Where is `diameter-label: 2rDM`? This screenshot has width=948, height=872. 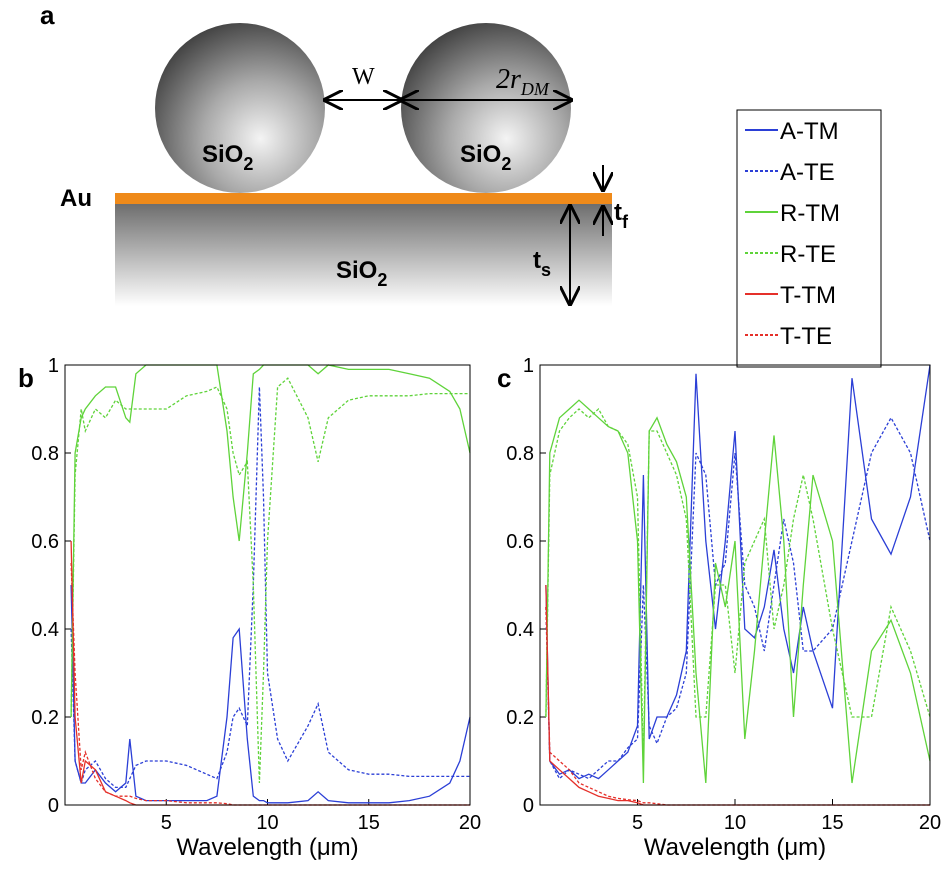 diameter-label: 2rDM is located at coordinates (523, 81).